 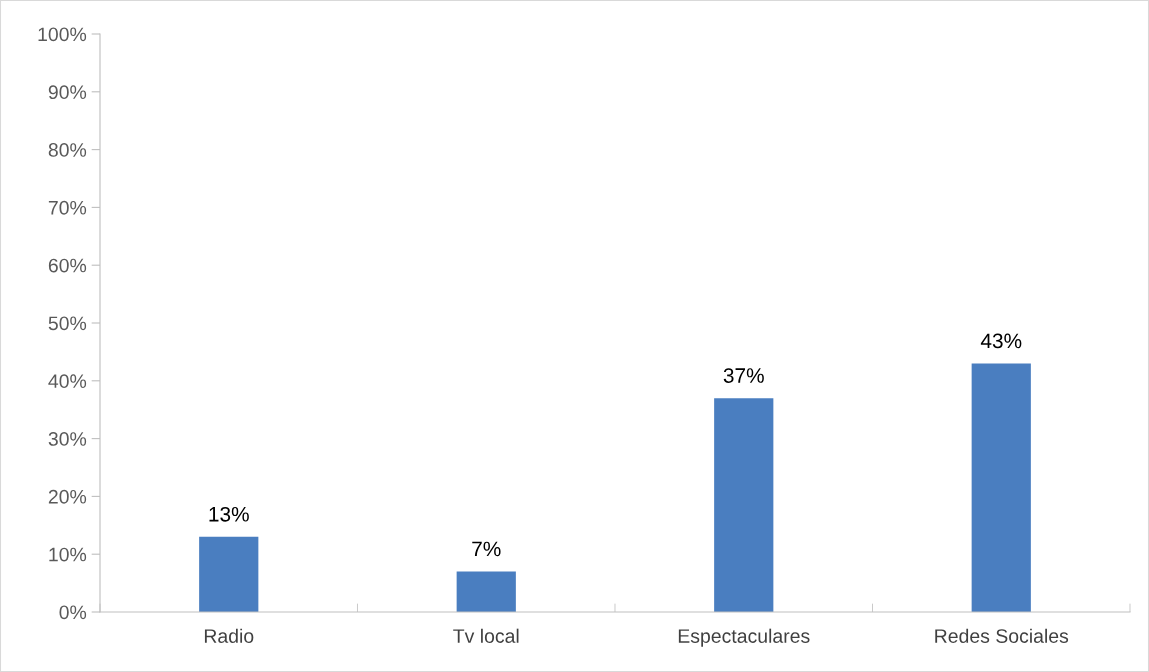 I want to click on y-tick-label: 30%, so click(x=67, y=439).